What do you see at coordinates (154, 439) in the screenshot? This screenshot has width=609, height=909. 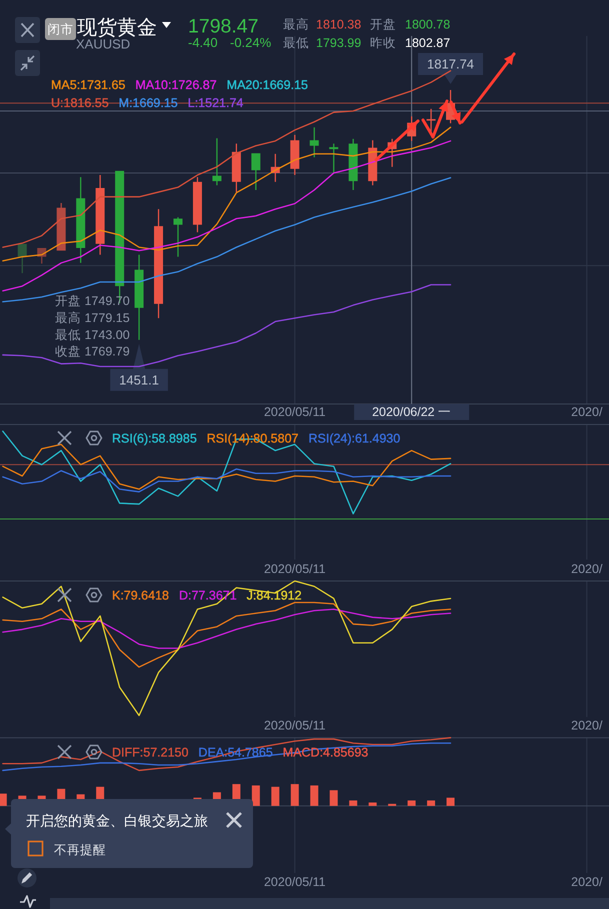 I see `series-label: RSI(6):58.8985` at bounding box center [154, 439].